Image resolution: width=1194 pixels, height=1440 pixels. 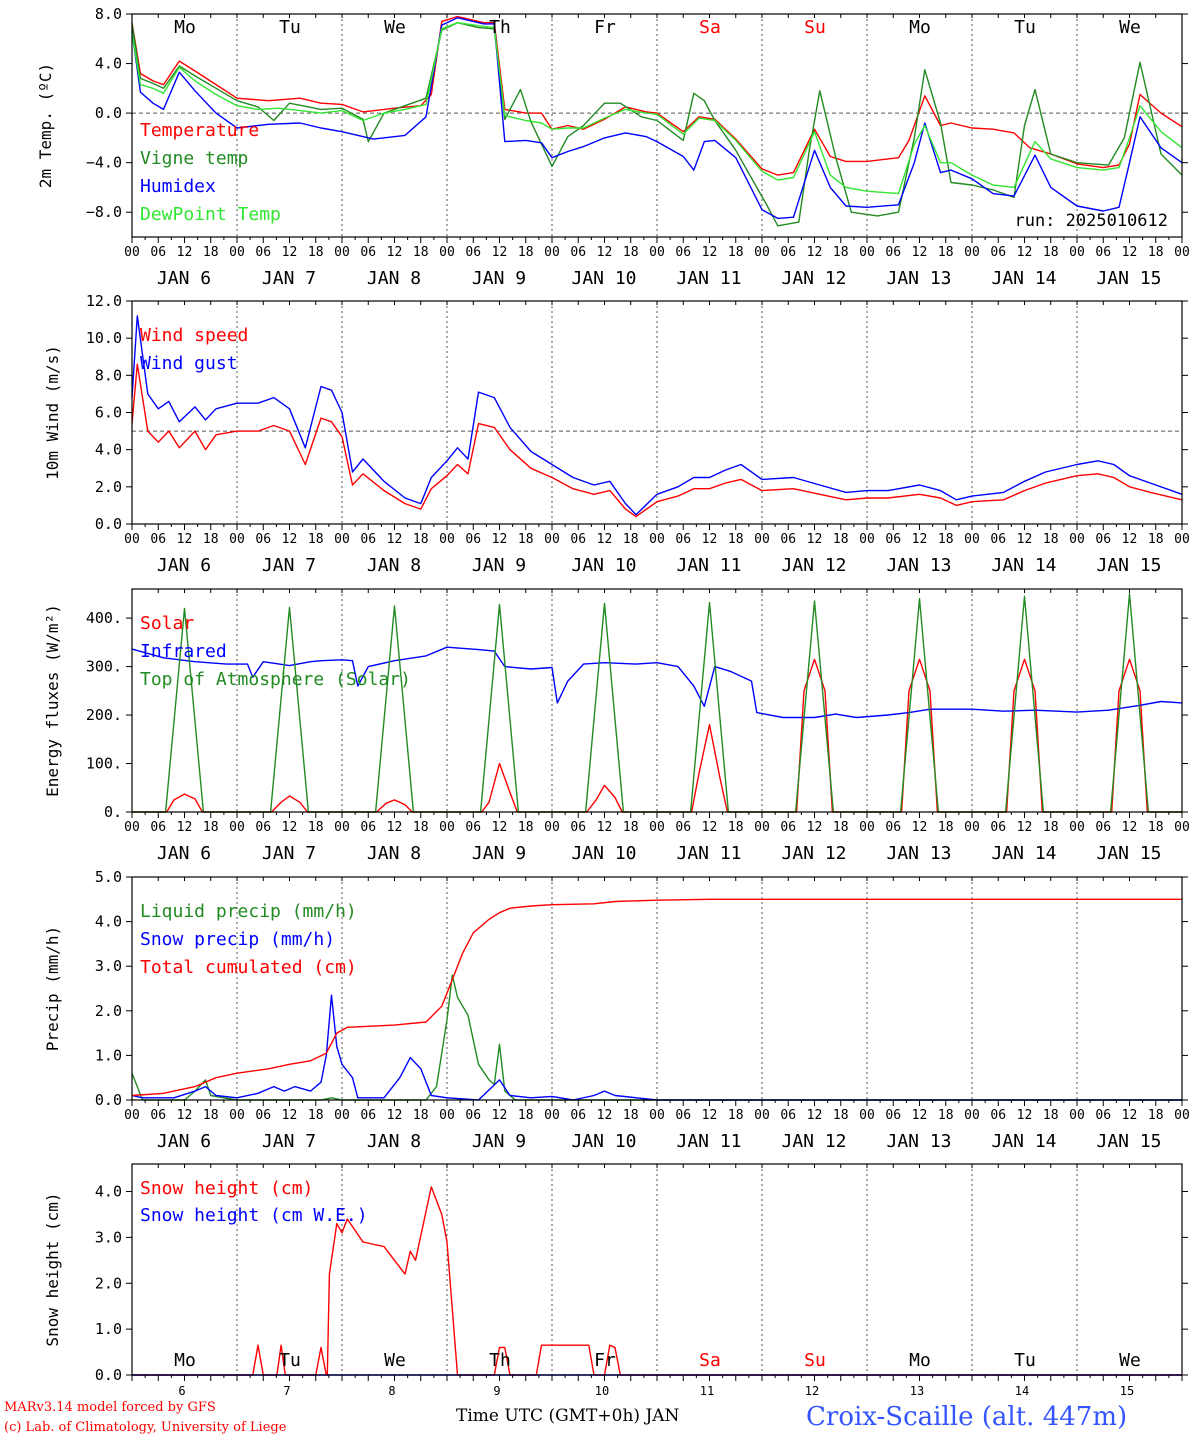 I want to click on date-label: JAN 9, so click(x=499, y=565).